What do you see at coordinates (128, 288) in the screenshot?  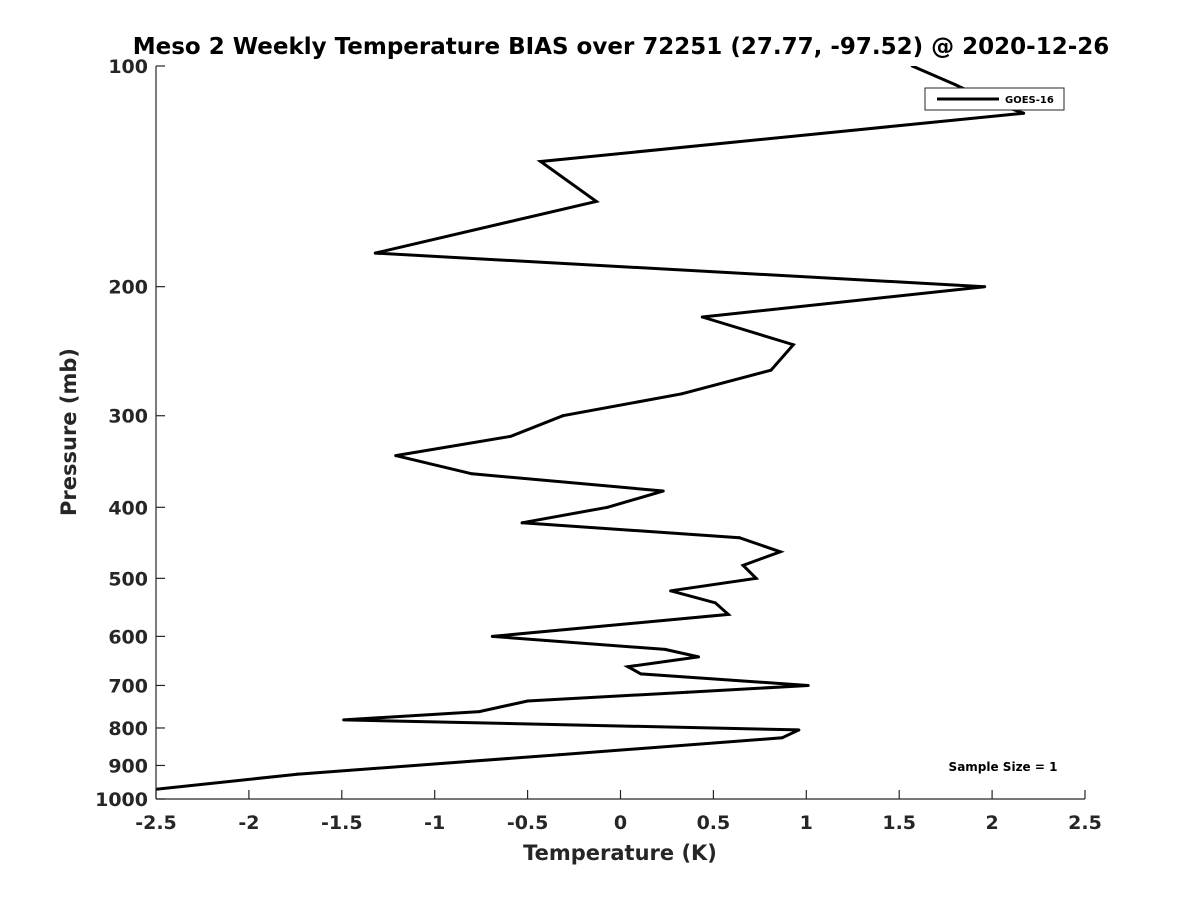 I see `y-tick-label: 200` at bounding box center [128, 288].